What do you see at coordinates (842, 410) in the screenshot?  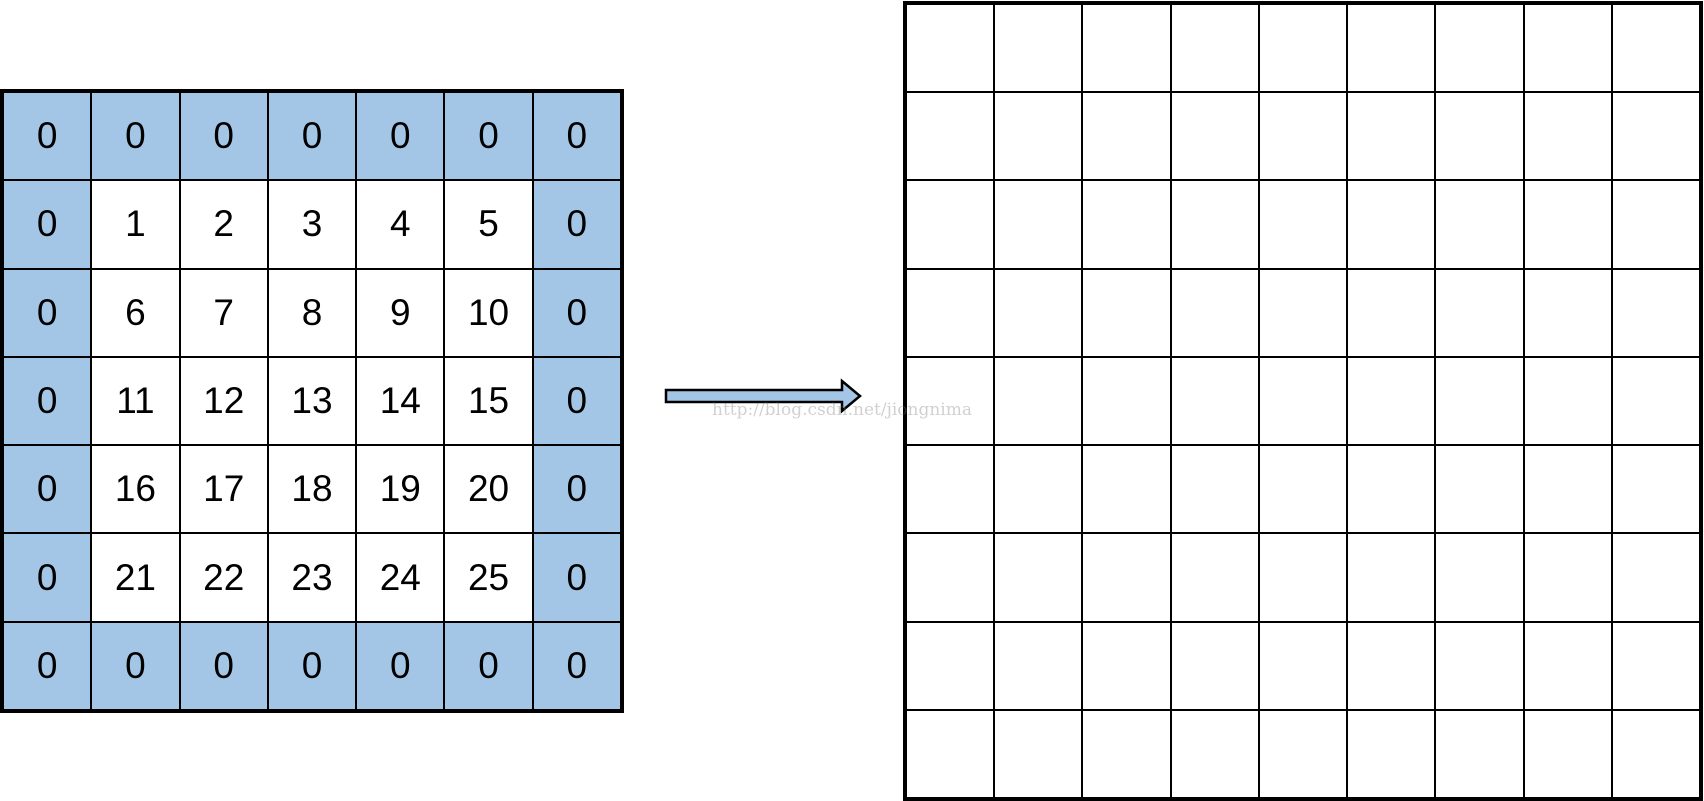 I see `watermark-text: http://blog.csdn.net/jiongnima` at bounding box center [842, 410].